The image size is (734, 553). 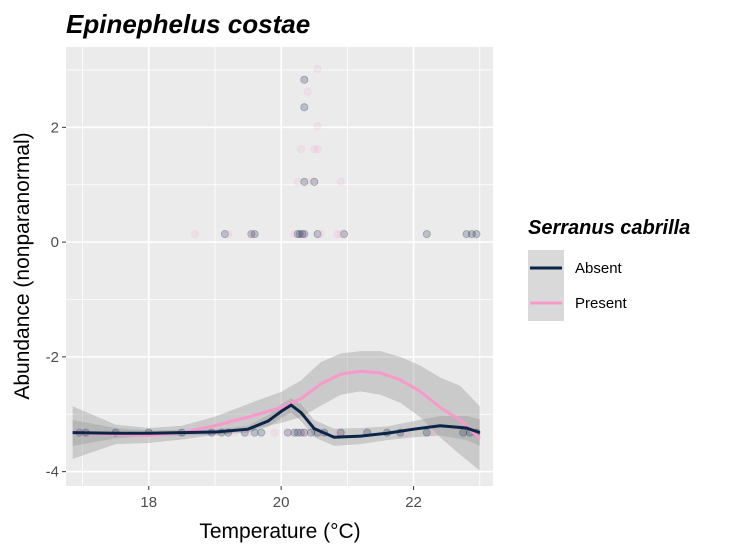 What do you see at coordinates (413, 502) in the screenshot?
I see `x-tick-label: 22` at bounding box center [413, 502].